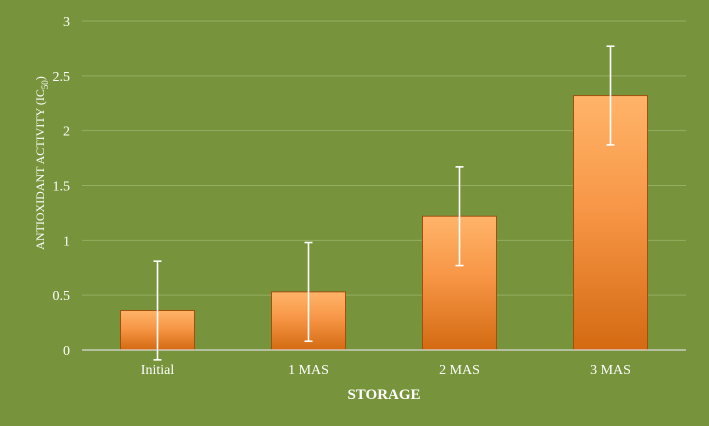 This screenshot has width=709, height=426. Describe the element at coordinates (66, 351) in the screenshot. I see `y-tick-label: 0` at that location.